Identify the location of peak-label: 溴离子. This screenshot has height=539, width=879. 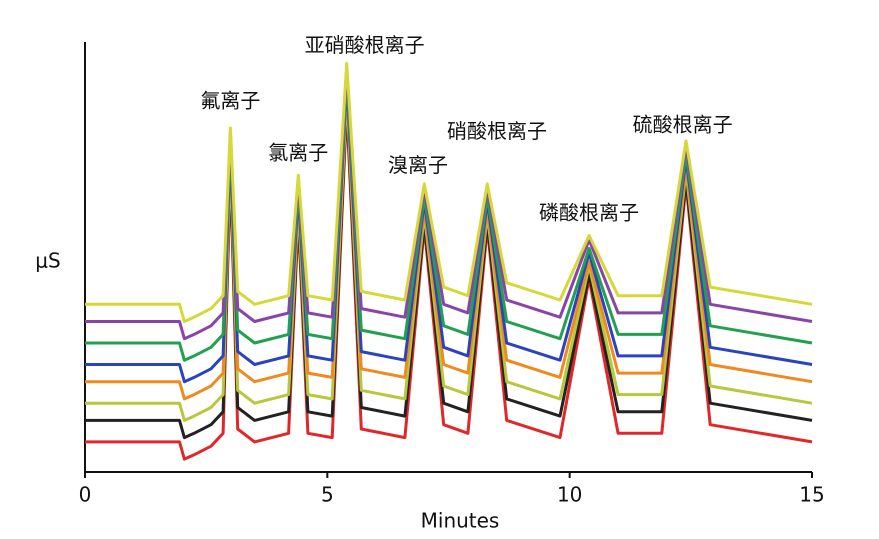
(418, 165).